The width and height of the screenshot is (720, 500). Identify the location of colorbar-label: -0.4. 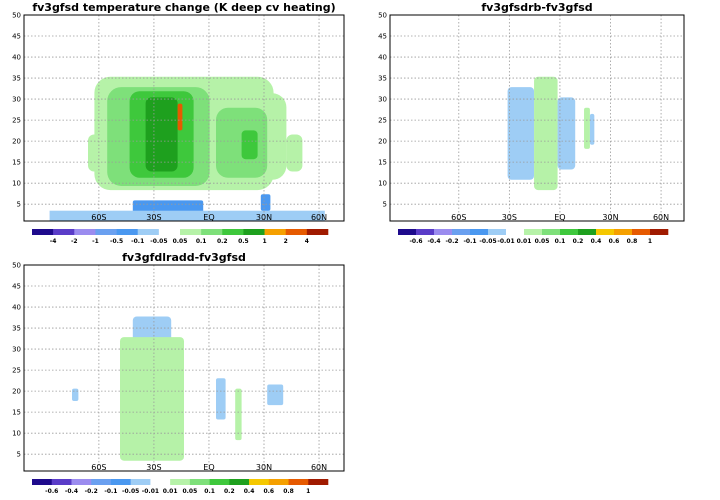
(71, 491).